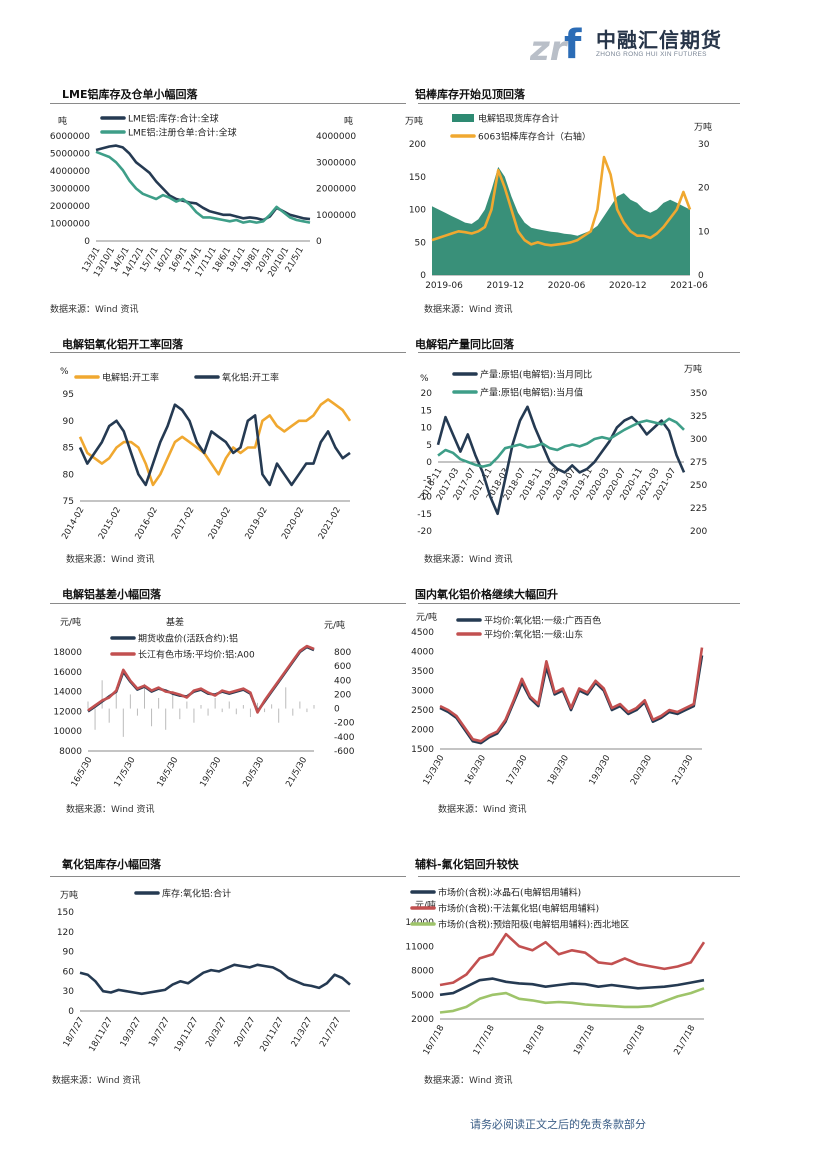 This screenshot has height=1169, width=826. Describe the element at coordinates (69, 422) in the screenshot. I see `left-tick-label: 90` at that location.